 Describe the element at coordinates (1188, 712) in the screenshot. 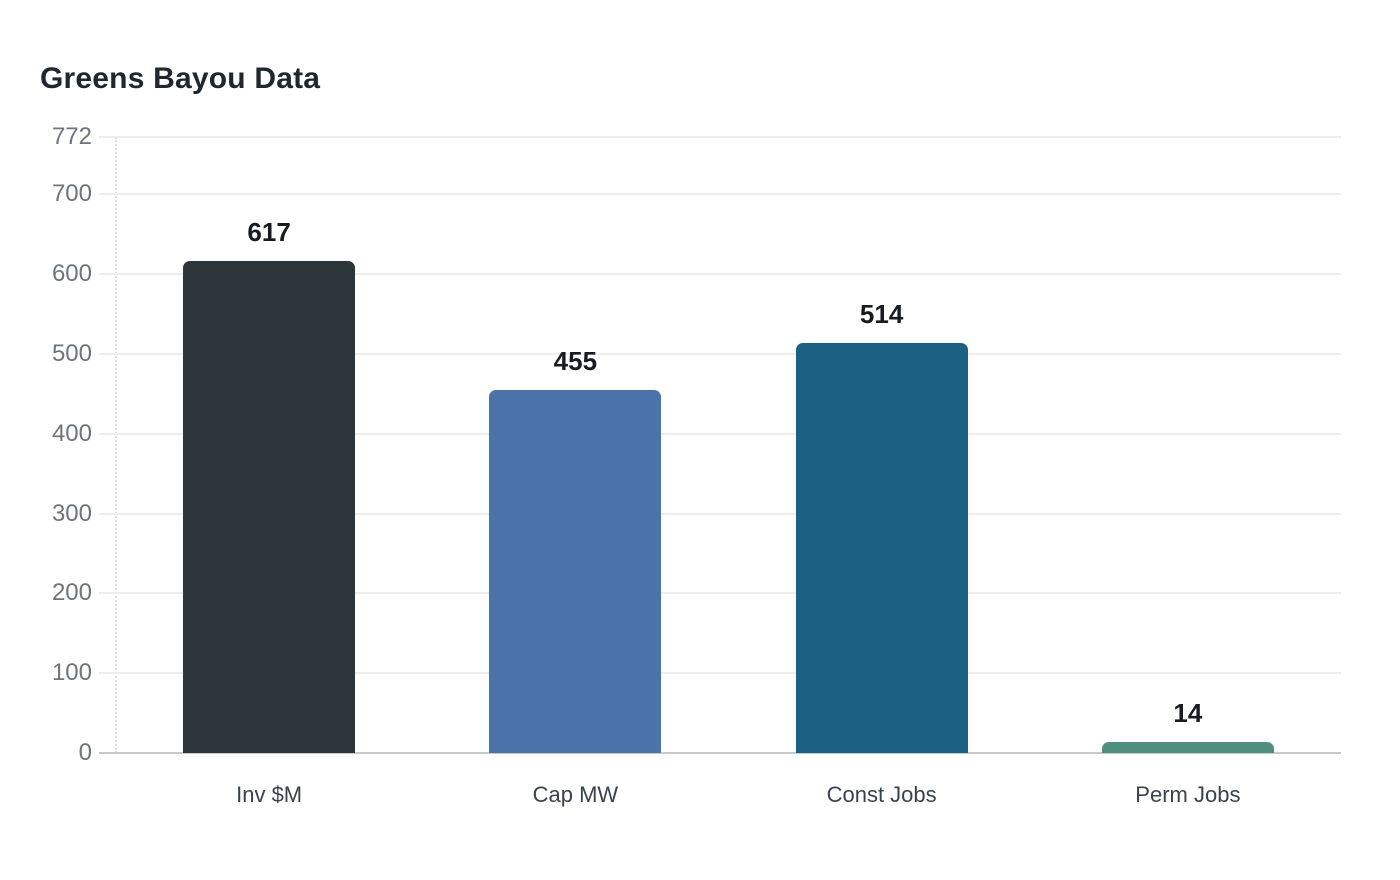

I see `value-label: 14` at that location.